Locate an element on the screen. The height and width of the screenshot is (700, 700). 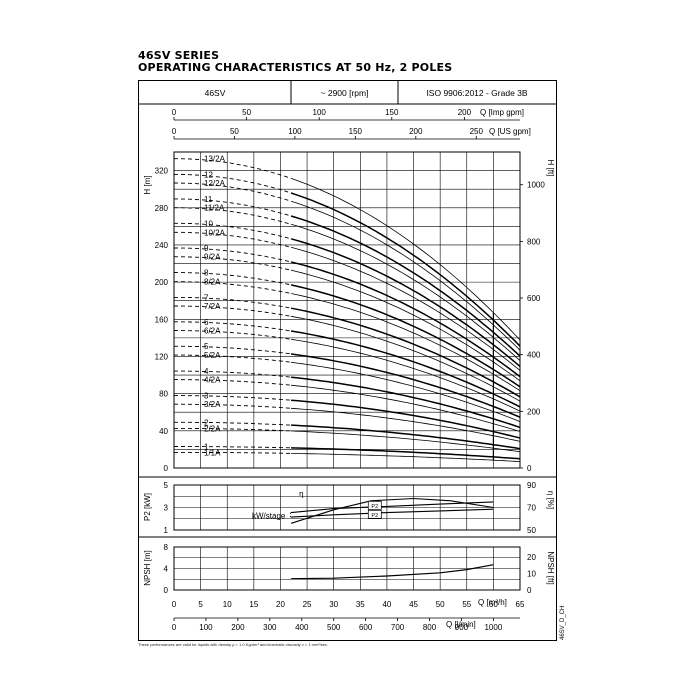
eta-curve-label: η is located at coordinates (301, 493).